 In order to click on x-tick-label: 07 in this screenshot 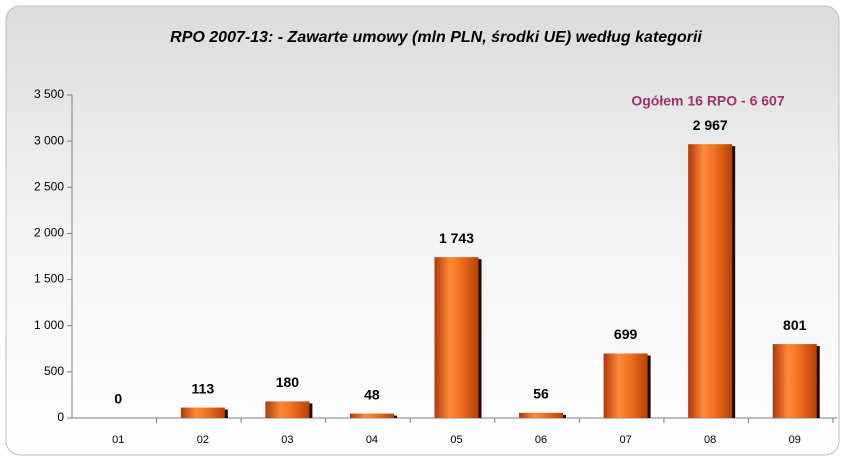, I will do `click(625, 440)`.